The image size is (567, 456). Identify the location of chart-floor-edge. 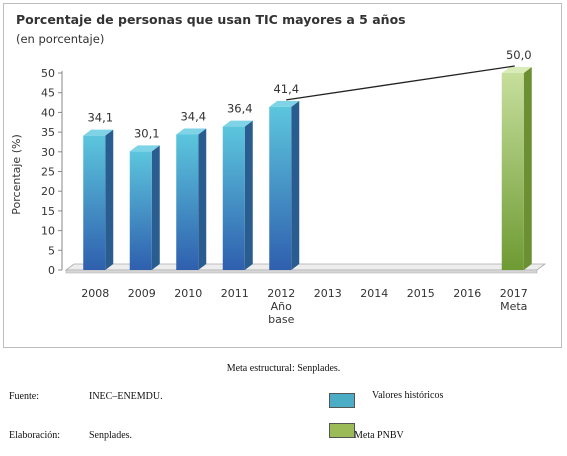
(301, 271).